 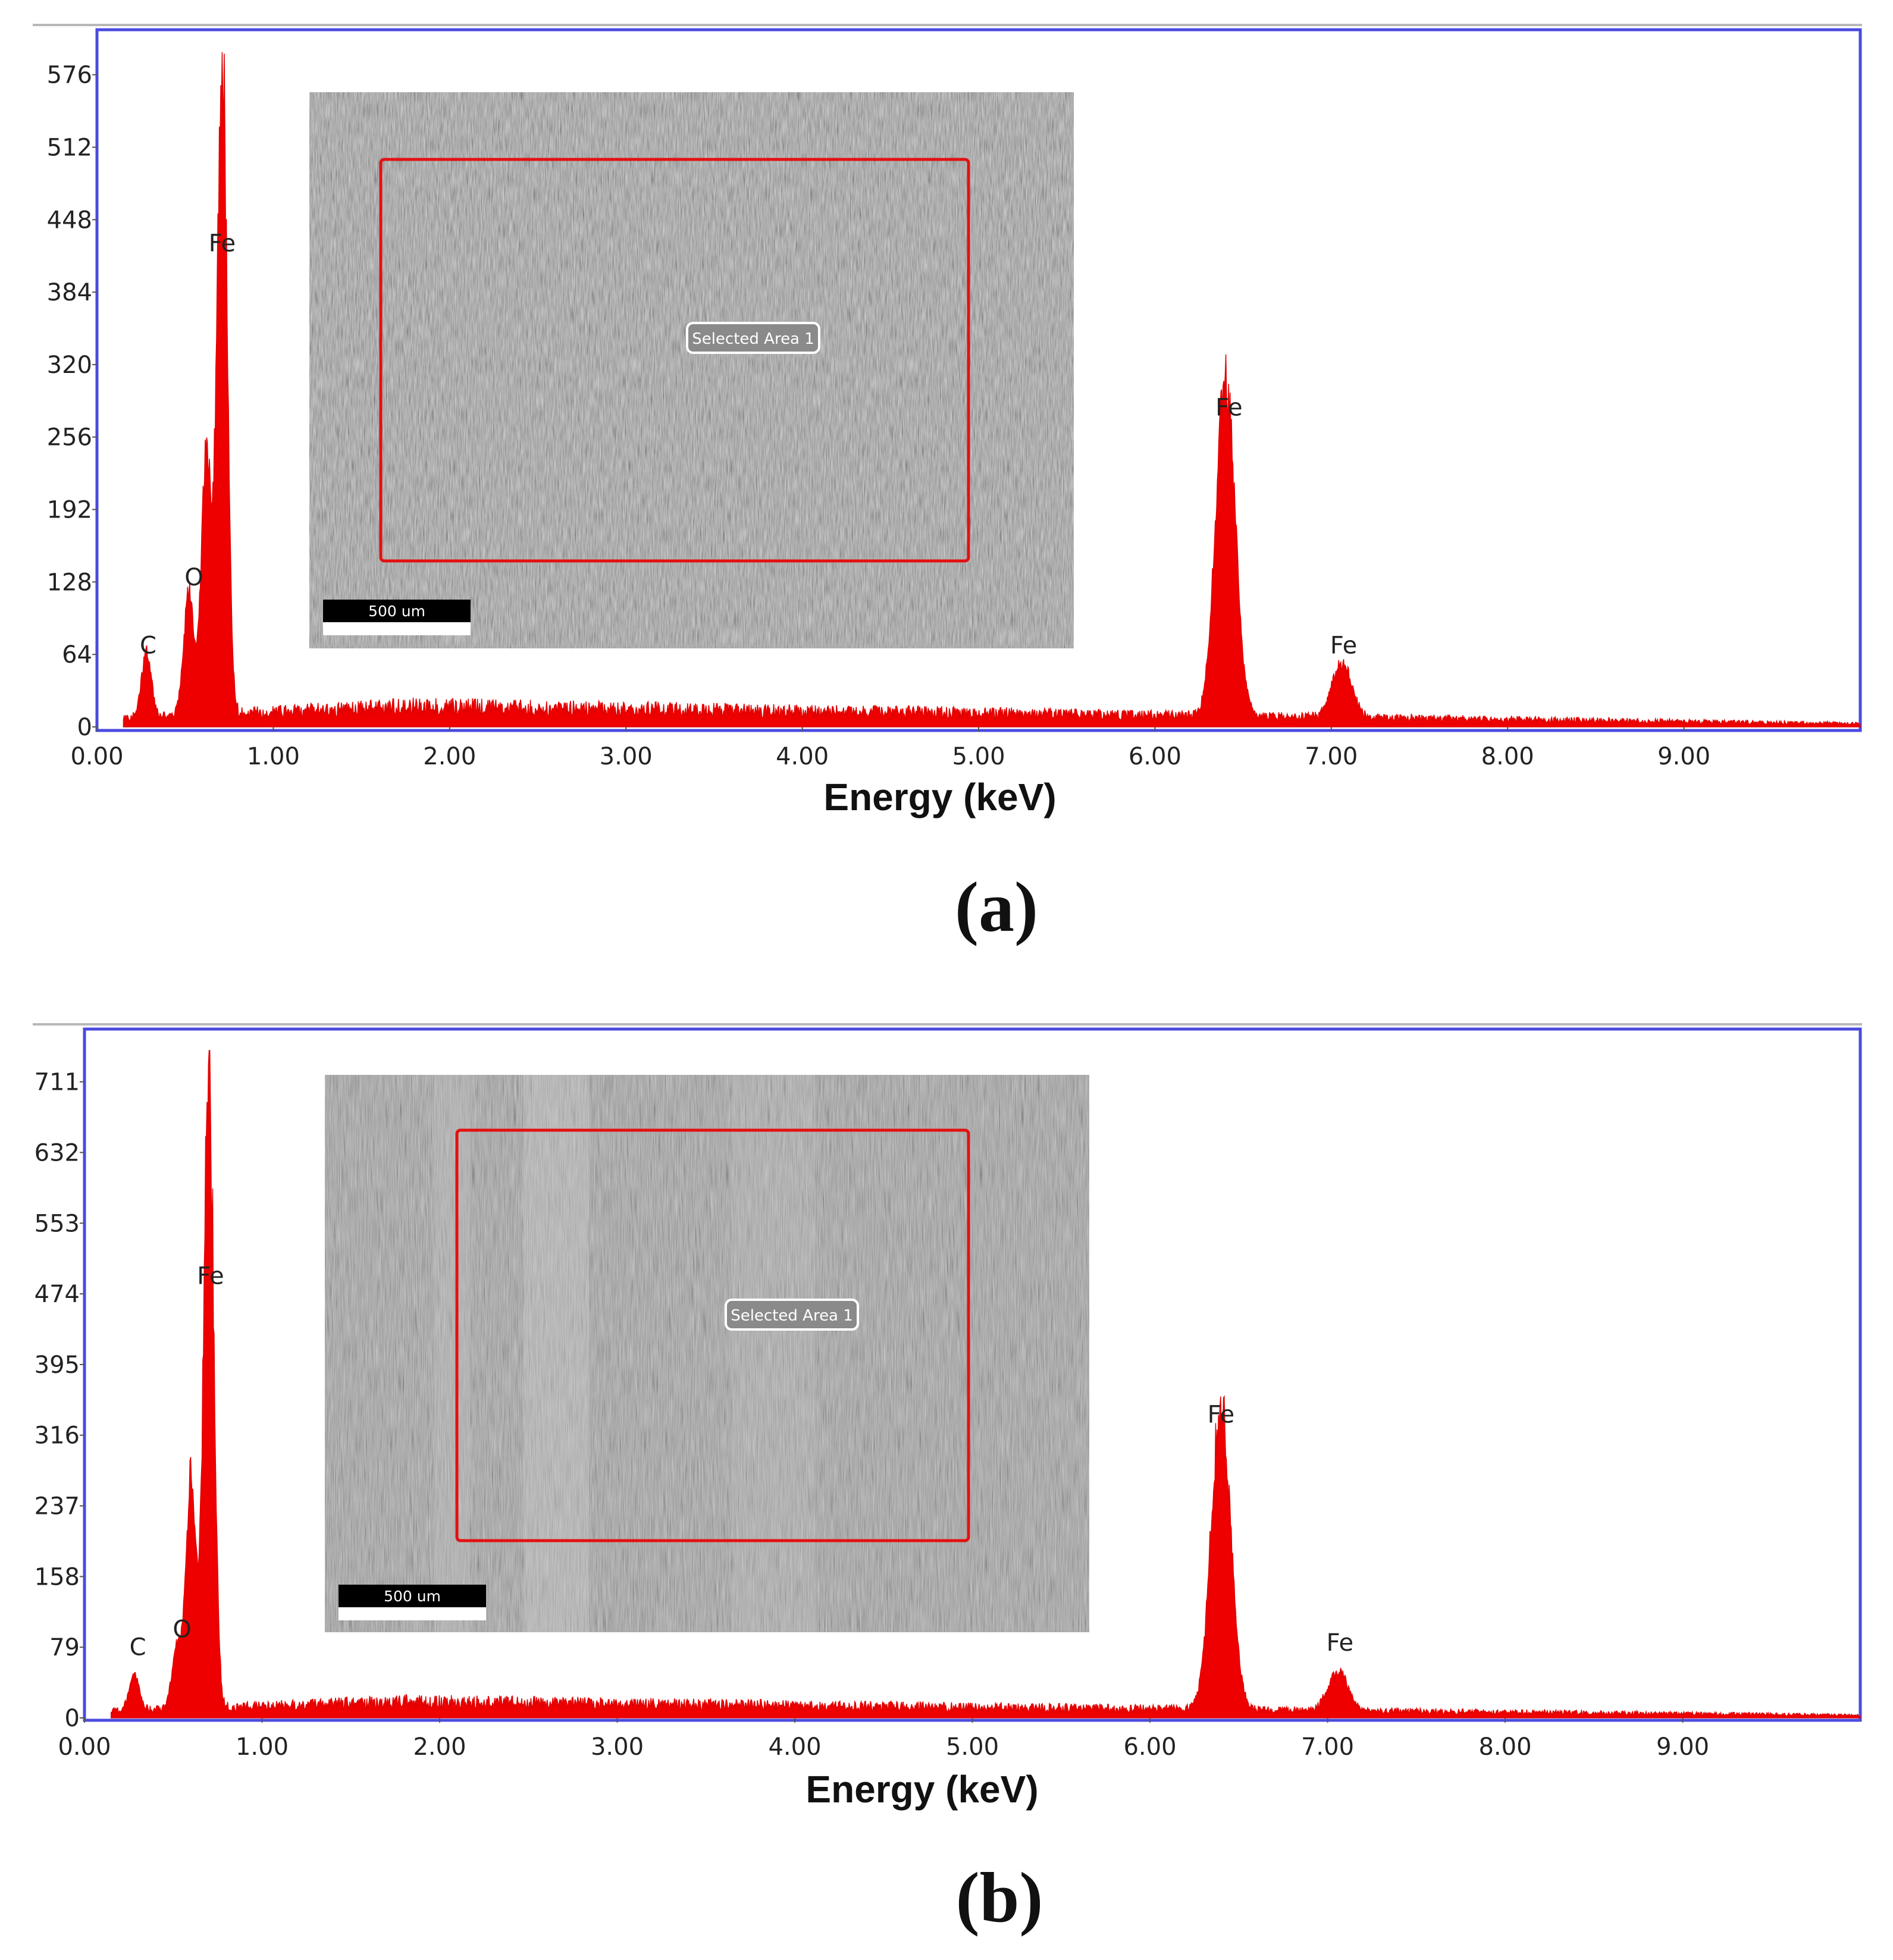 I want to click on peak-labels: CO Fe Fe Fe, so click(x=742, y=1462).